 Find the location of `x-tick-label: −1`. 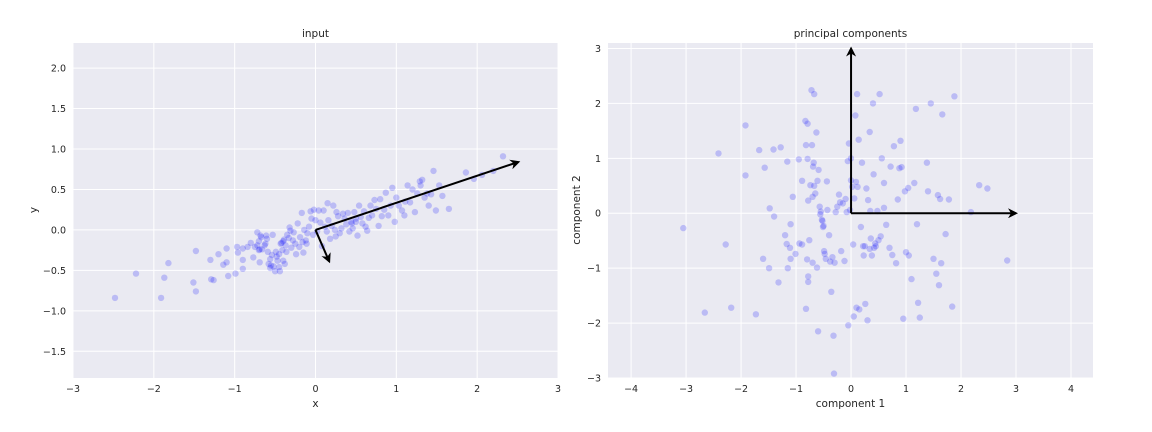

x-tick-label: −1 is located at coordinates (796, 389).